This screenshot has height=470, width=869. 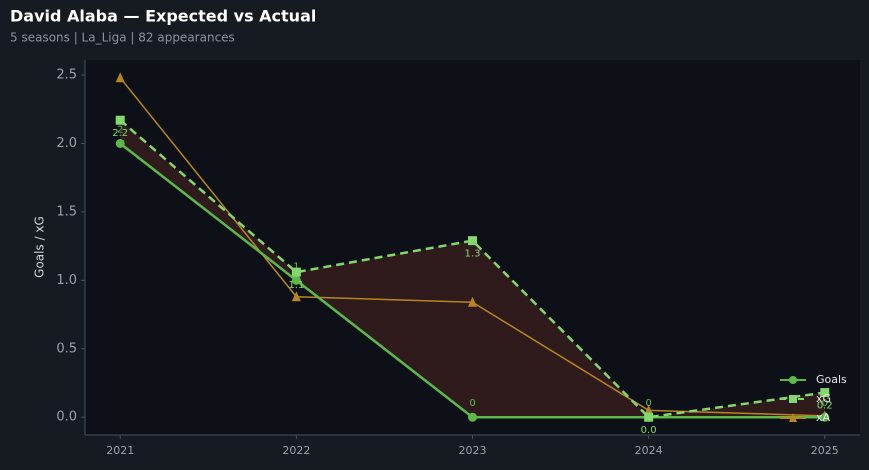 What do you see at coordinates (296, 450) in the screenshot?
I see `x-tick-label: 2022` at bounding box center [296, 450].